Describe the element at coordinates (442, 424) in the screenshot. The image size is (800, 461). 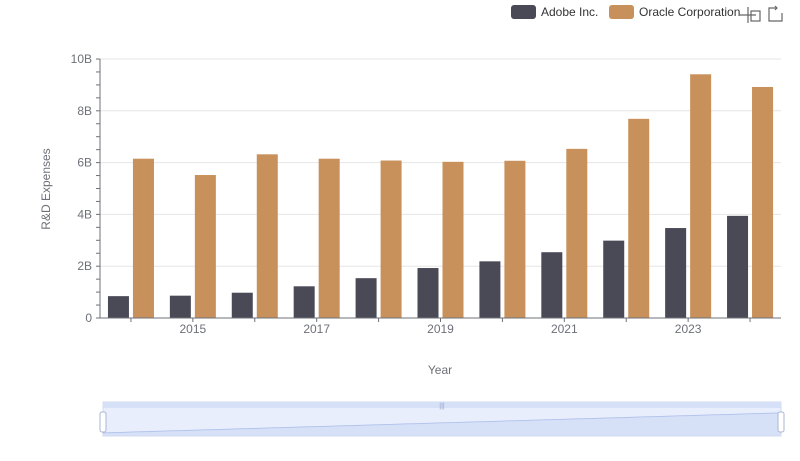
I see `slider-preview-area` at that location.